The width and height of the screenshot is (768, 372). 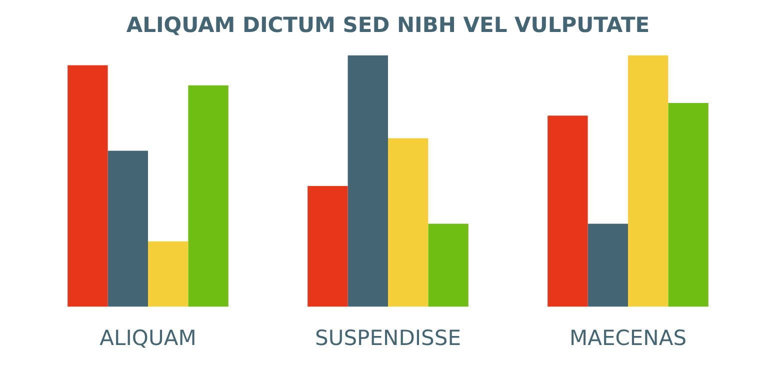 What do you see at coordinates (388, 25) in the screenshot?
I see `chart-title: ALIQUAM DICTUM SED NIBH VEL VULPUTATE` at bounding box center [388, 25].